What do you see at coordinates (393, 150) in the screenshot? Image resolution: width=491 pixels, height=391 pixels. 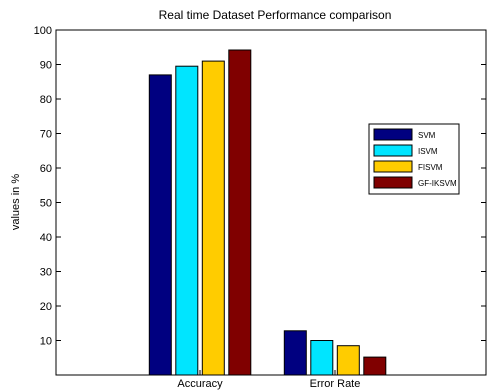 I see `legend-swatch-isvm` at bounding box center [393, 150].